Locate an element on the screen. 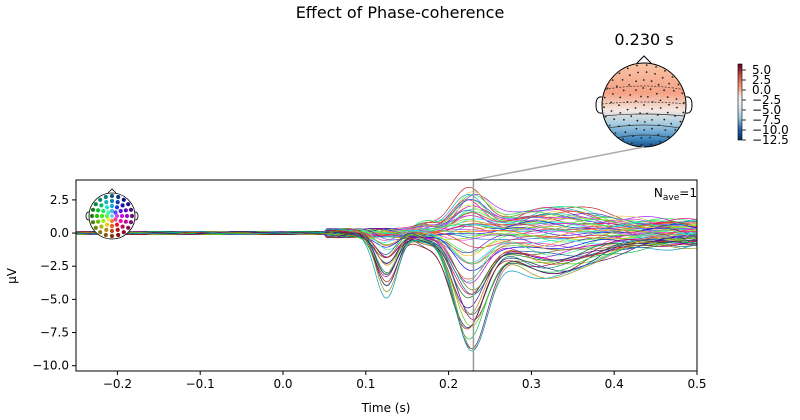 This screenshot has height=420, width=800. colorbar: 5.02.50.0−2.5−5.0−7.5−10.0−12.5 is located at coordinates (763, 105).